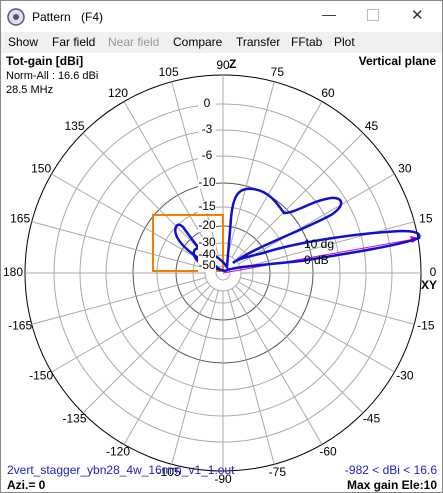  What do you see at coordinates (169, 72) in the screenshot?
I see `angle-label: 105` at bounding box center [169, 72].